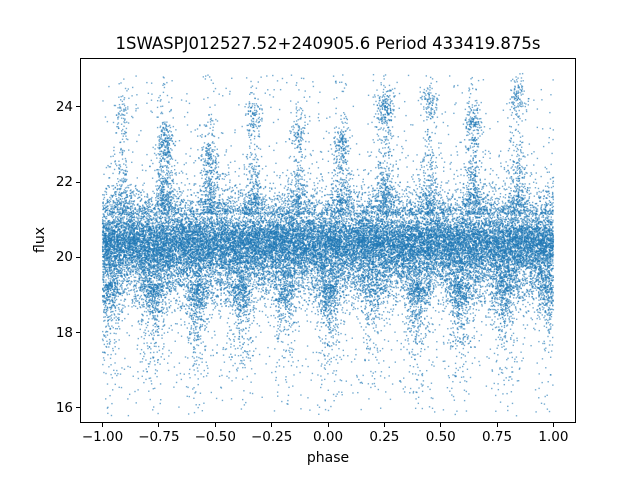 The height and width of the screenshot is (480, 640). What do you see at coordinates (328, 458) in the screenshot?
I see `x-axis-label: phase` at bounding box center [328, 458].